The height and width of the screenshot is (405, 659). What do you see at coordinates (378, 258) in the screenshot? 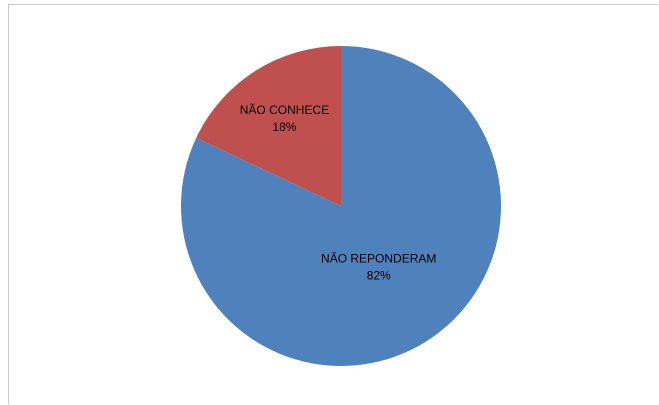
I see `slice-label-name: NÃO REPONDERAM` at bounding box center [378, 258].